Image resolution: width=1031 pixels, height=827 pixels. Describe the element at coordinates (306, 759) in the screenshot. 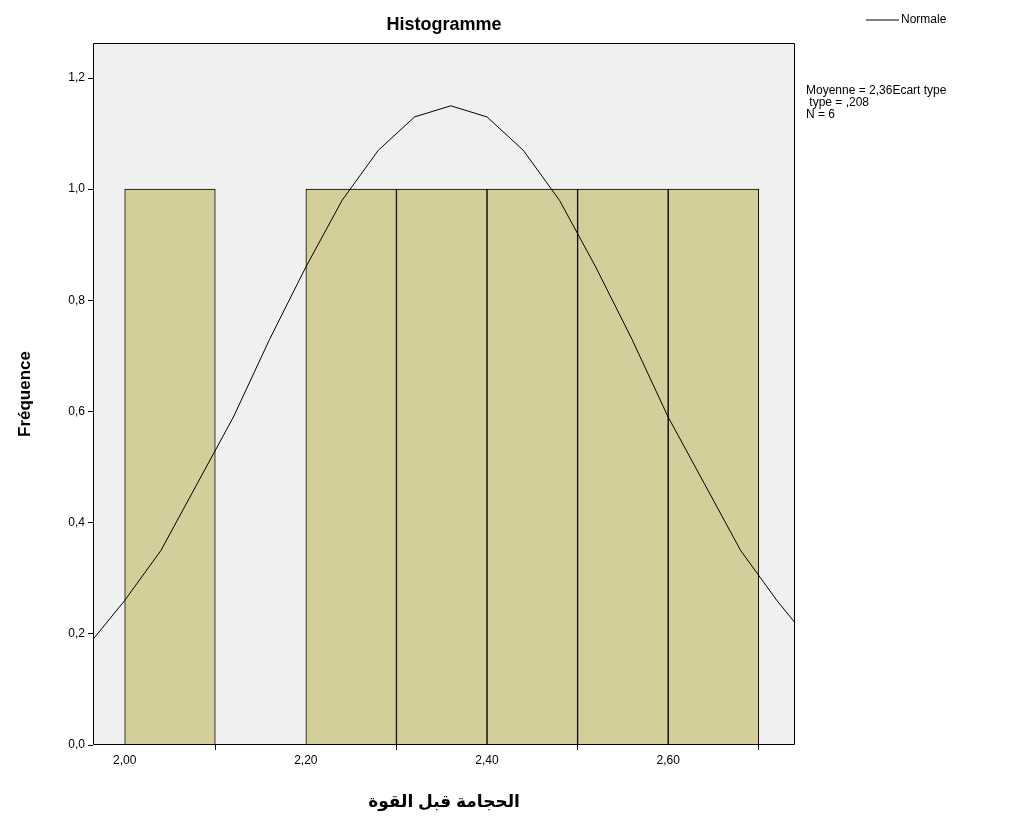

I see `x-tick-label: 2,20` at that location.